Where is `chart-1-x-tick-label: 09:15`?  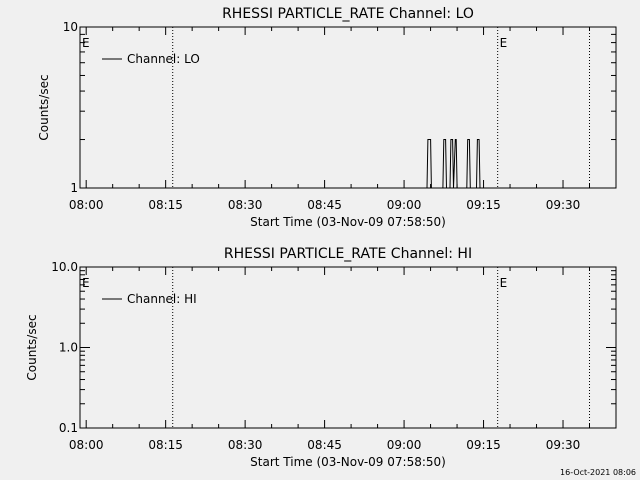 chart-1-x-tick-label: 09:15 is located at coordinates (483, 445).